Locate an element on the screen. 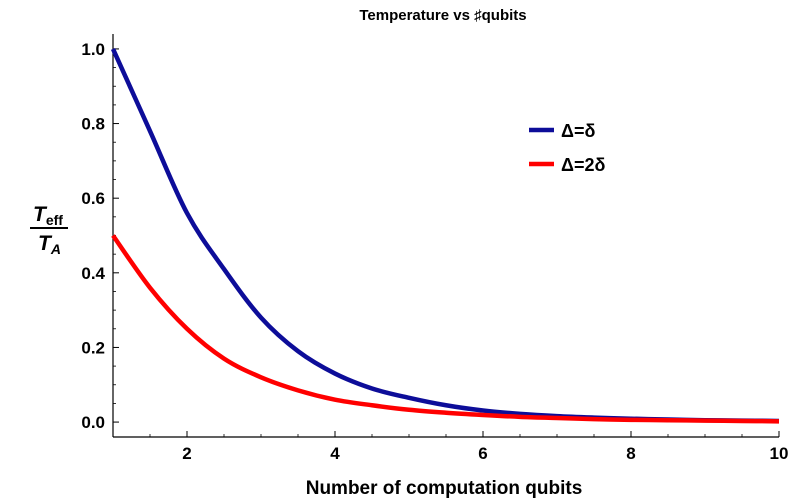 The image size is (789, 501). x-ticks: 2 4 6 8 10 is located at coordinates (450, 447).